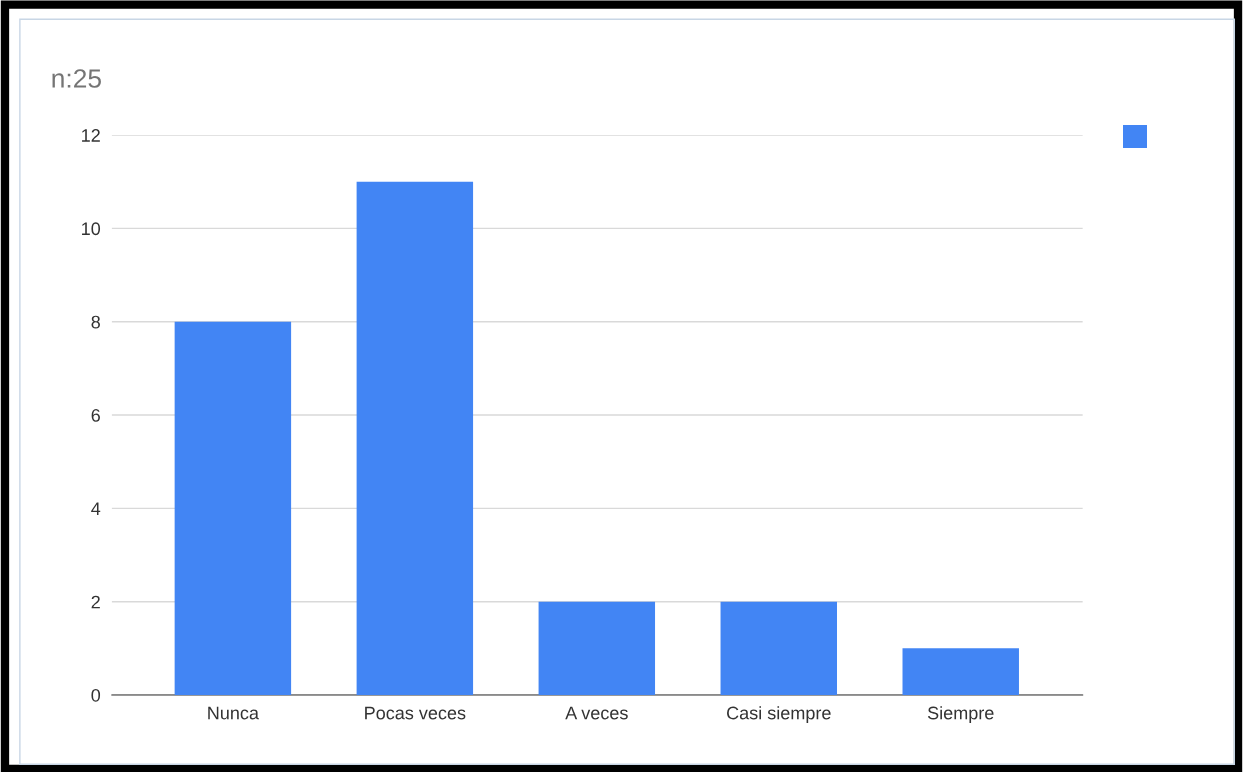 The width and height of the screenshot is (1243, 772). What do you see at coordinates (415, 713) in the screenshot?
I see `x-tick-label: Pocas veces` at bounding box center [415, 713].